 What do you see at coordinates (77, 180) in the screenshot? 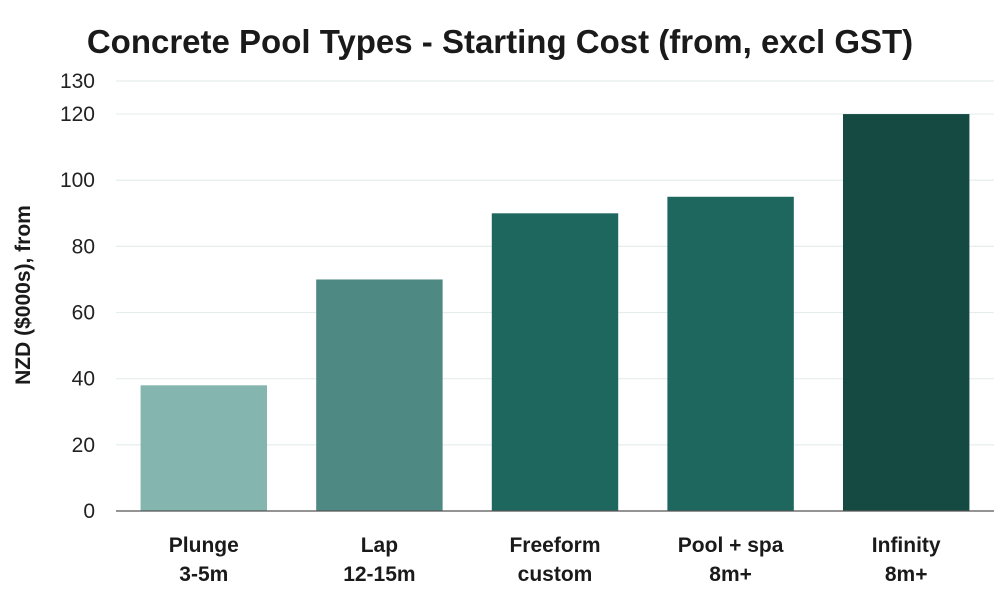
I see `y-tick-label: 100` at bounding box center [77, 180].